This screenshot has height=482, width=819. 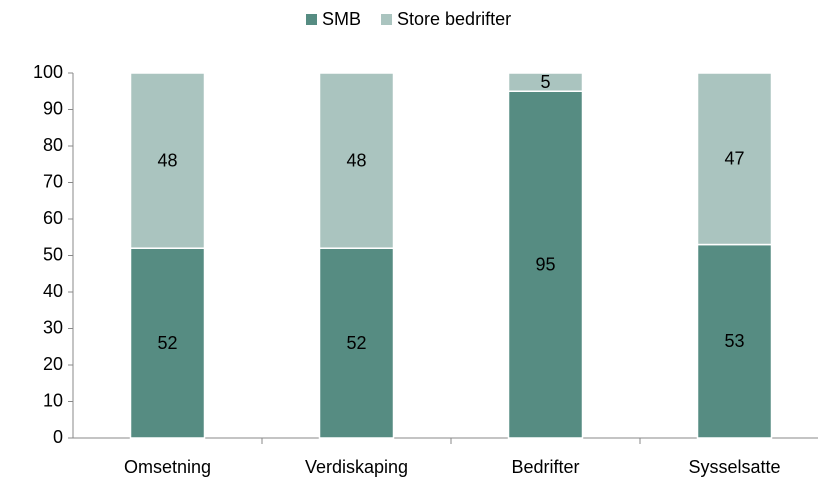 What do you see at coordinates (734, 467) in the screenshot?
I see `x-tick-label: Sysselsatte` at bounding box center [734, 467].